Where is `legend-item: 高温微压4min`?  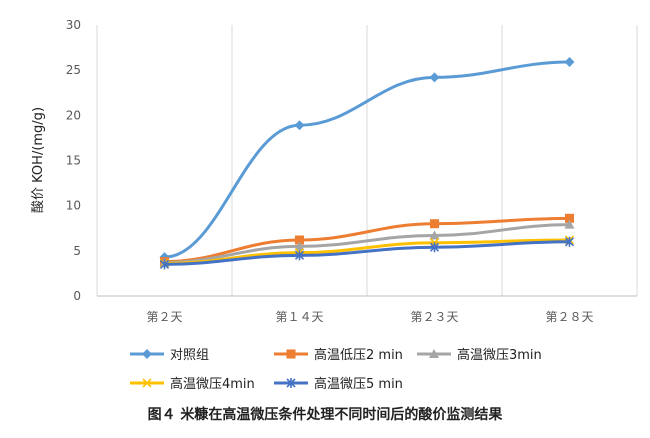 legend-item: 高温微压4min is located at coordinates (192, 384).